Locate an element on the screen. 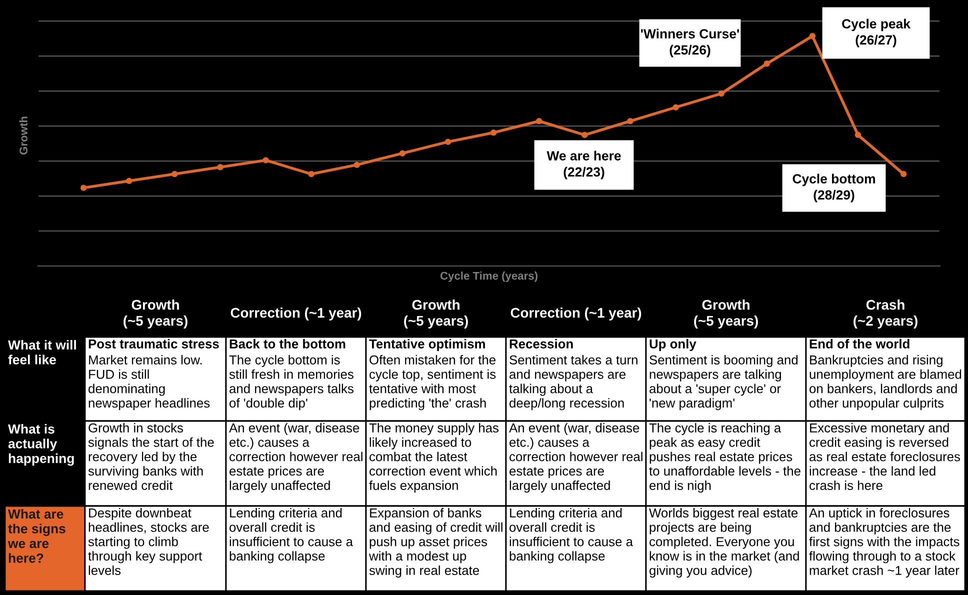  text: End of the world Bankruptcies and rising unemployment are blamed on bankers, landlords and other unpopular culprits is located at coordinates (886, 374).